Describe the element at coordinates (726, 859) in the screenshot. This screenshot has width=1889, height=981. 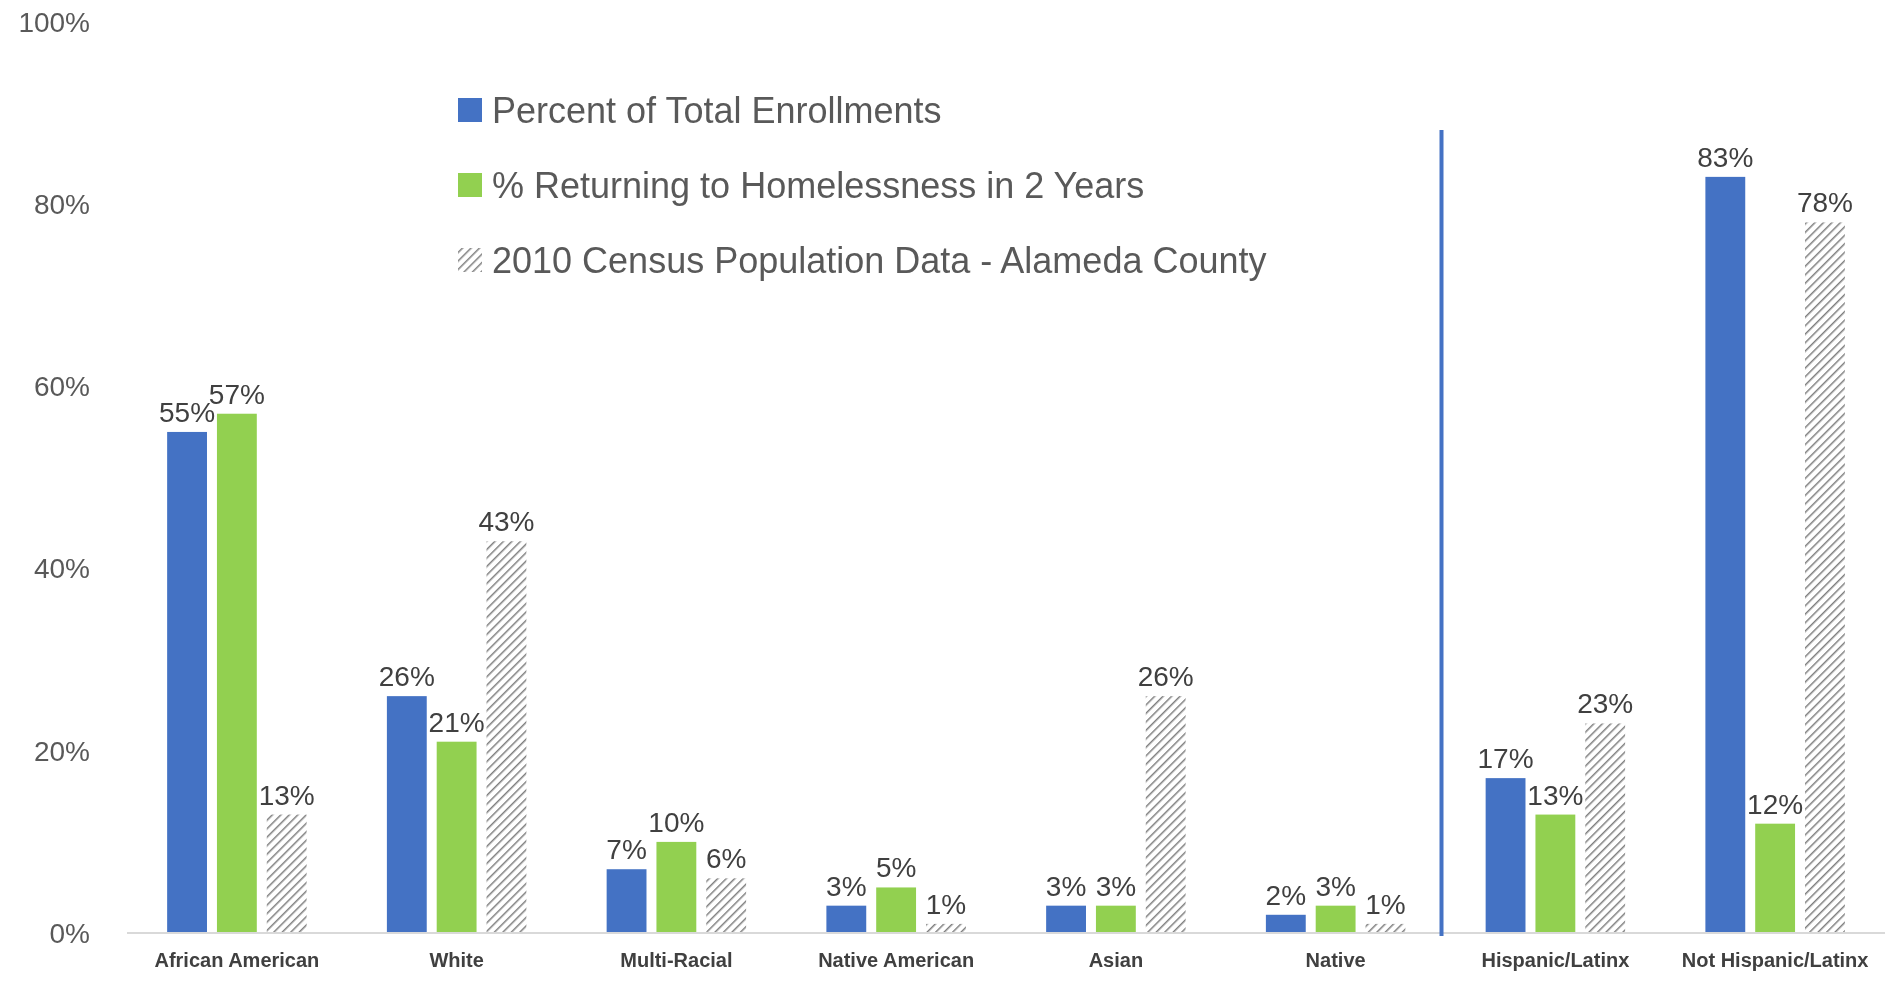
I see `data-label: 6%` at that location.